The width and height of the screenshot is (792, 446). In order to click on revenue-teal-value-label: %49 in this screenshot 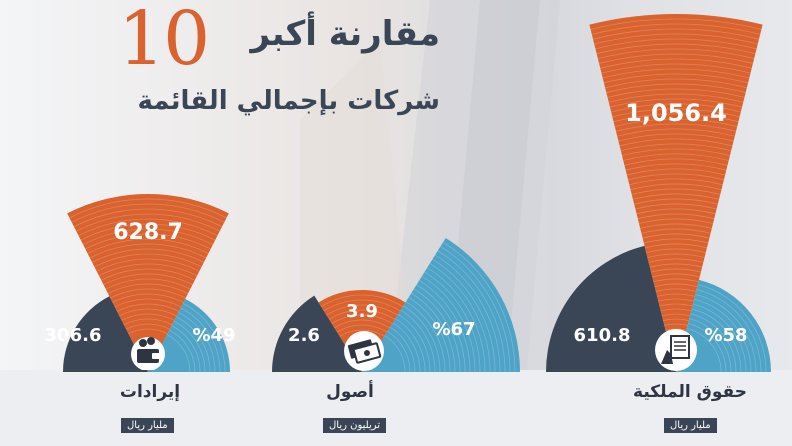, I will do `click(213, 335)`.